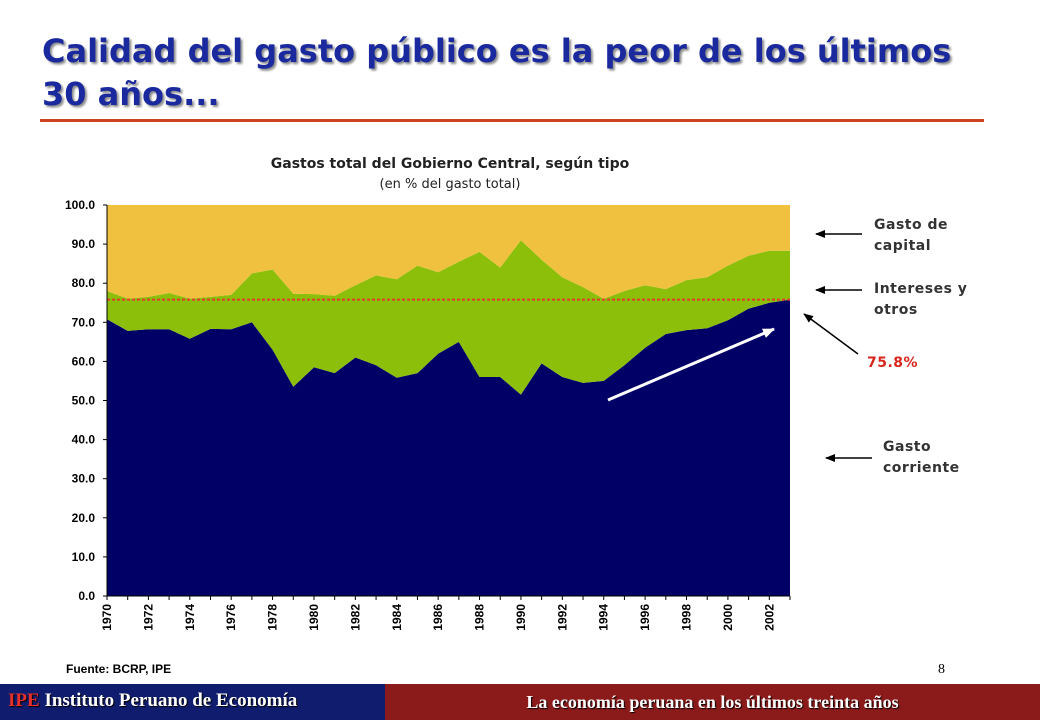 This screenshot has width=1040, height=720. I want to click on footer-org-acronym: IPE, so click(24, 700).